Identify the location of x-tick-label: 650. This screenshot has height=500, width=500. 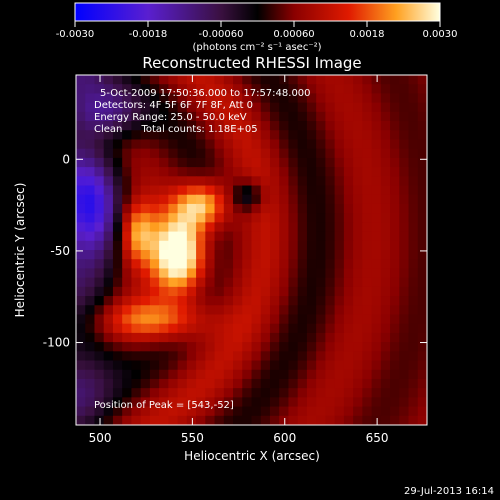
(377, 438).